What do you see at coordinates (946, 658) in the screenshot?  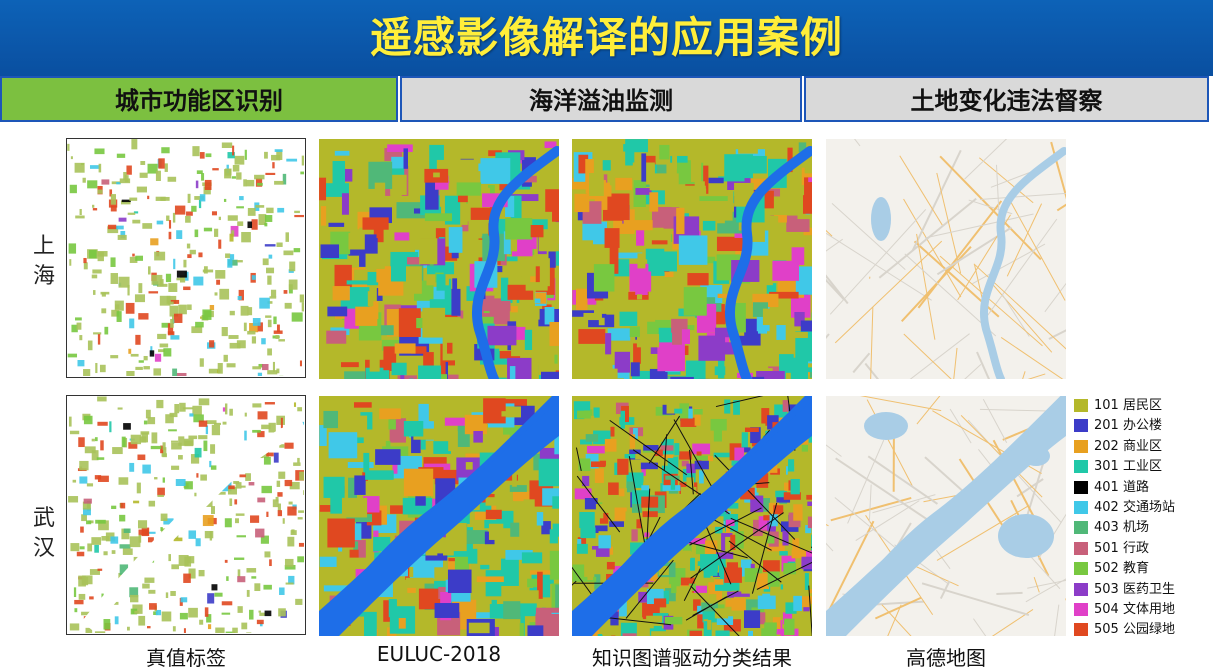 I see `caption-amap: 高德地图` at bounding box center [946, 658].